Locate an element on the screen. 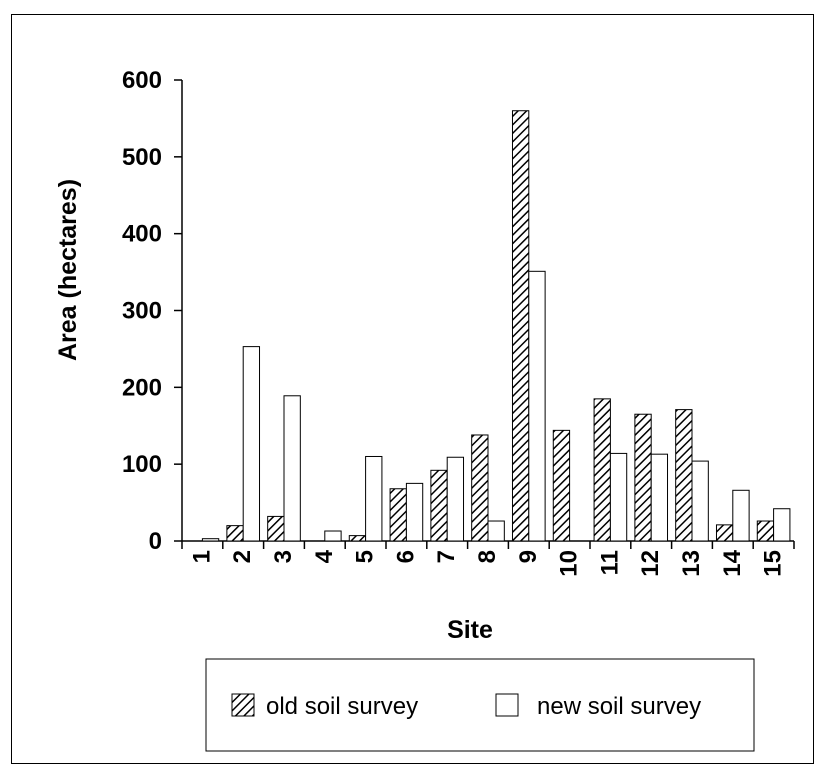 This screenshot has width=826, height=775. x-tick-label: 6 is located at coordinates (405, 556).